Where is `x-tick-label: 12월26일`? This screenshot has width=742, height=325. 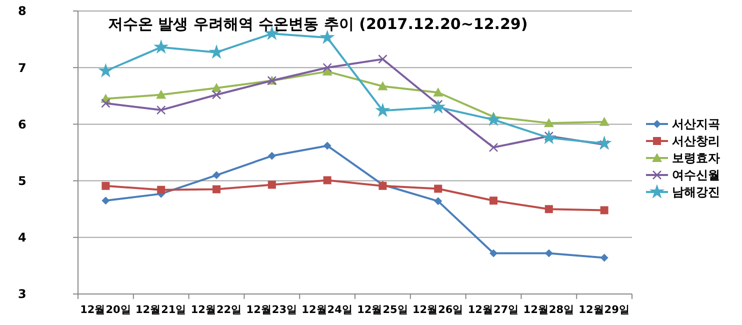 x-tick-label: 12월26일 is located at coordinates (438, 310).